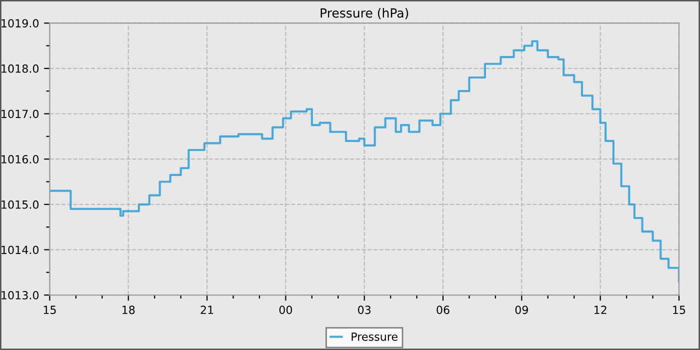  Describe the element at coordinates (20, 250) in the screenshot. I see `y-tick-label: 1014.0` at that location.